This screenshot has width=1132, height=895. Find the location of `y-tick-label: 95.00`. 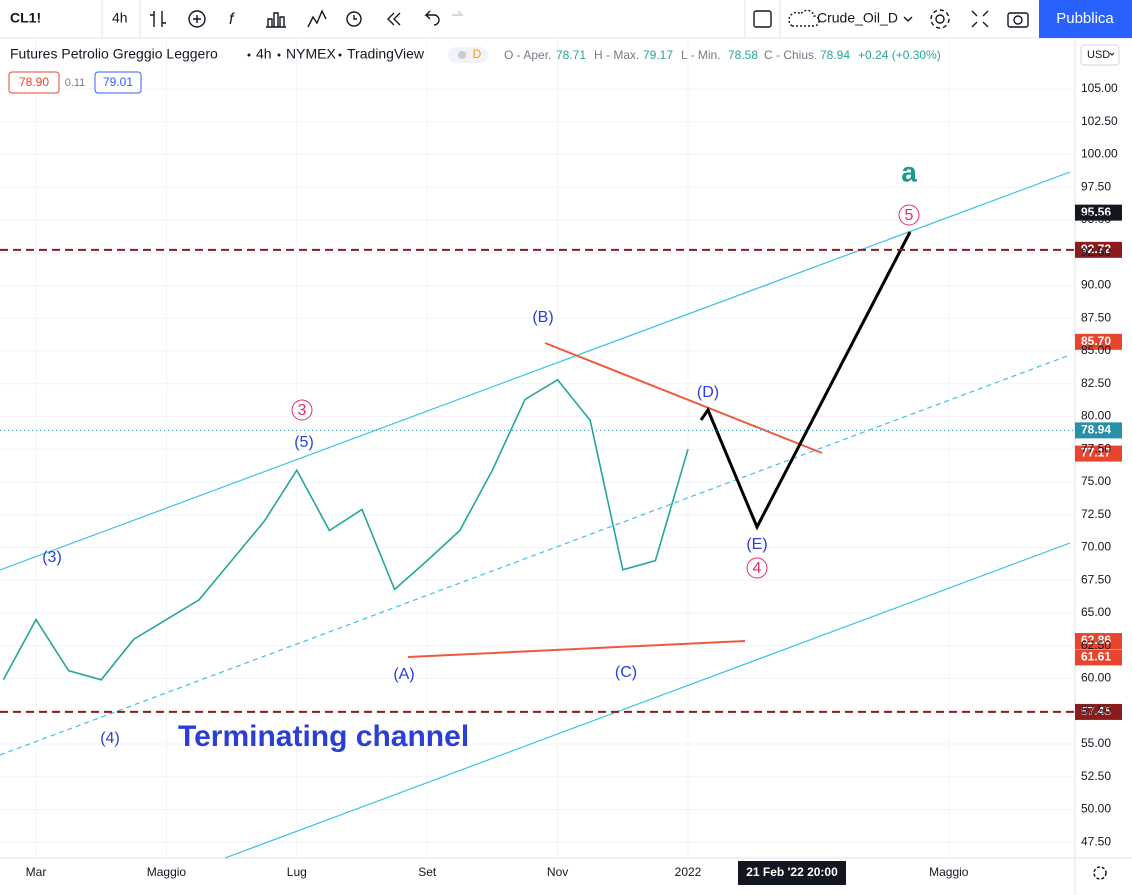

y-tick-label: 95.00 is located at coordinates (1096, 219).